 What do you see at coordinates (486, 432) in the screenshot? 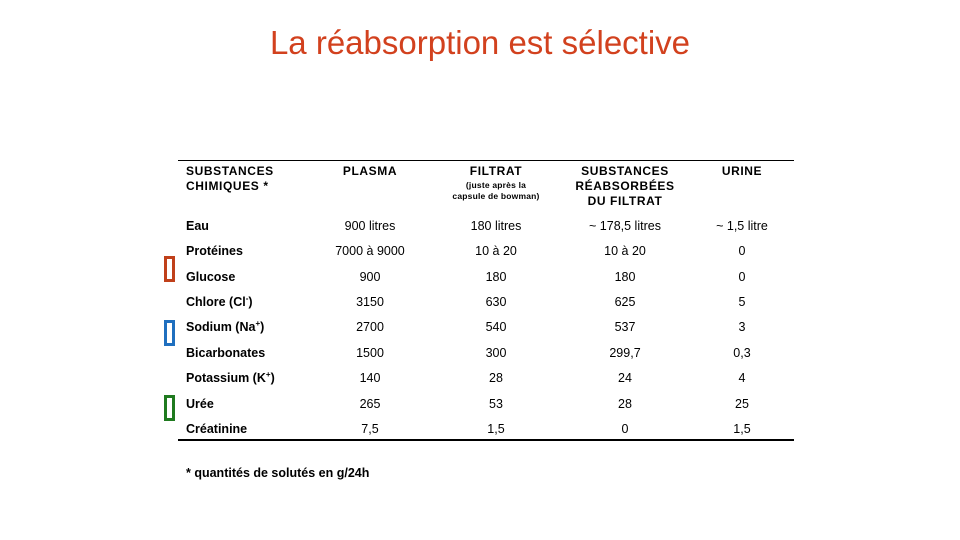
I see `table-row: Créatinine 7,5 1,5 0 1,5` at bounding box center [486, 432].